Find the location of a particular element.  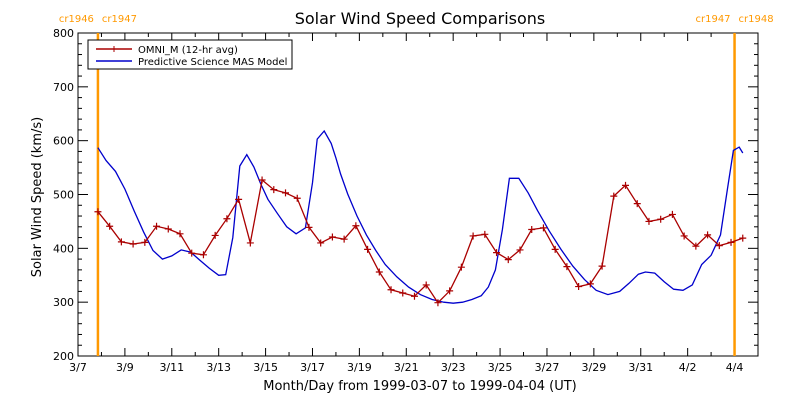

carrington-label-right: cr1947 is located at coordinates (119, 19).